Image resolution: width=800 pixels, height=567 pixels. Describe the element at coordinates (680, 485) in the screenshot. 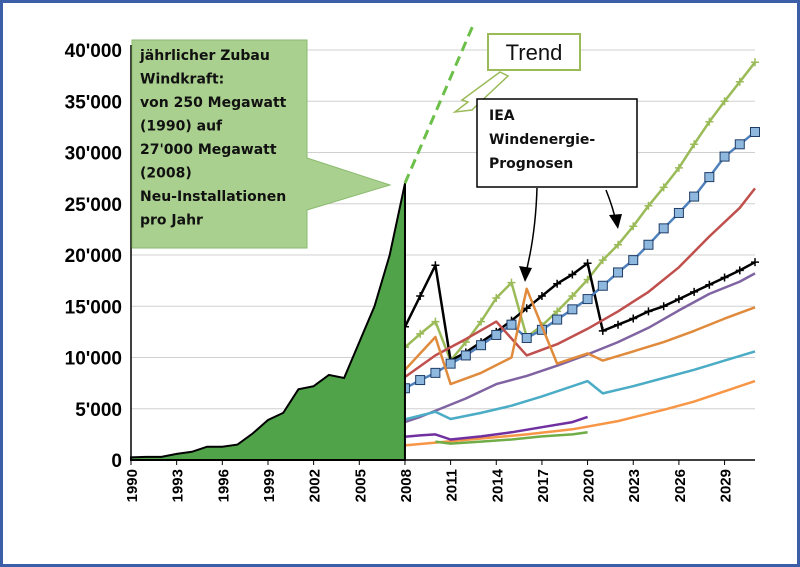

I see `x-tick-label: 2026` at that location.